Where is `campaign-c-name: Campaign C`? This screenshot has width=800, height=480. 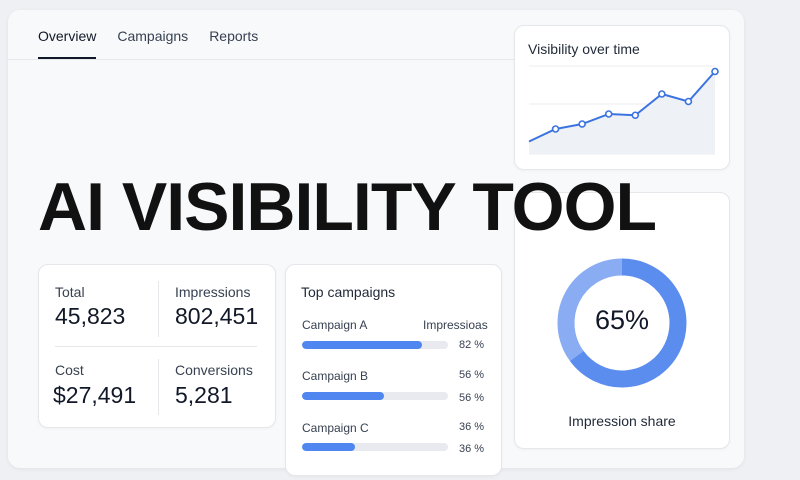 campaign-c-name: Campaign C is located at coordinates (335, 428).